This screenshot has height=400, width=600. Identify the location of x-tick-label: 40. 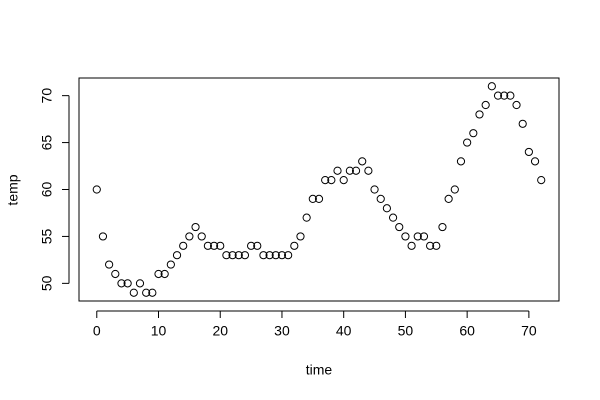
(344, 331).